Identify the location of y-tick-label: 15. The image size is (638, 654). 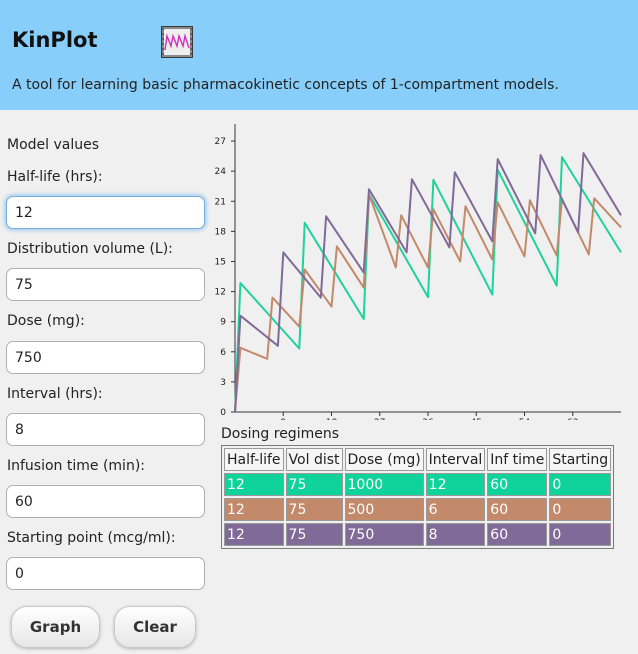
(220, 262).